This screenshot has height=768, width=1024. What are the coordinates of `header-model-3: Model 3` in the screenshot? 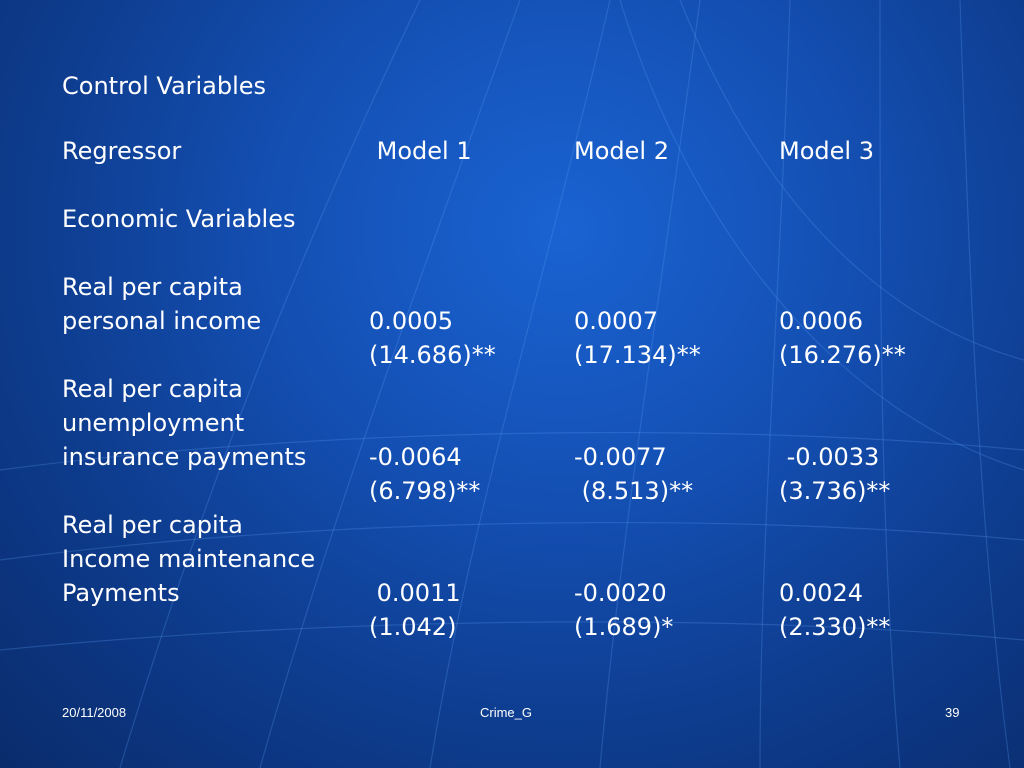 It's located at (826, 151).